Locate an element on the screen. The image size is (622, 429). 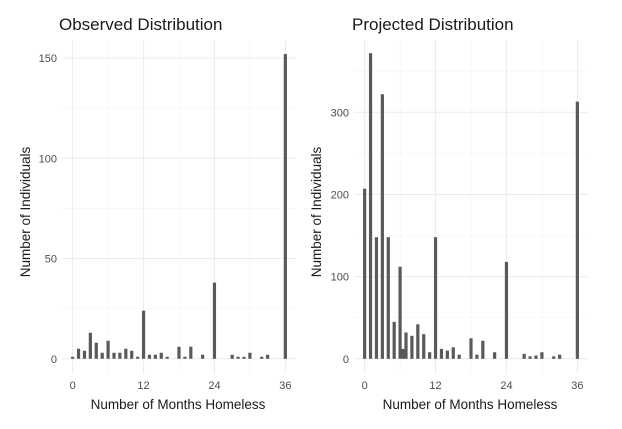
y-tick-label: 300 is located at coordinates (340, 113).